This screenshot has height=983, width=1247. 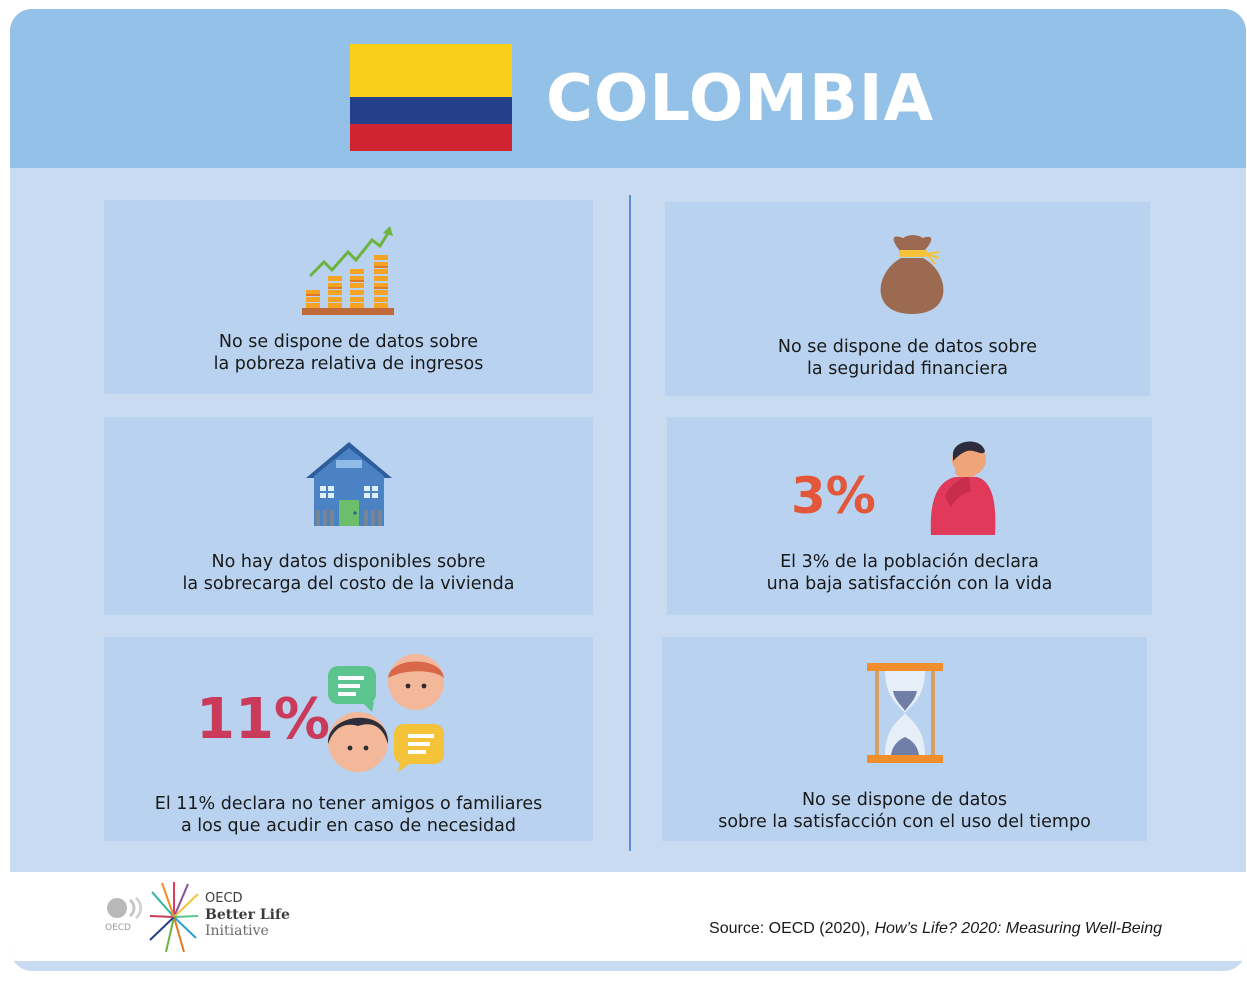 I want to click on distressed-person-icon, so click(x=963, y=488).